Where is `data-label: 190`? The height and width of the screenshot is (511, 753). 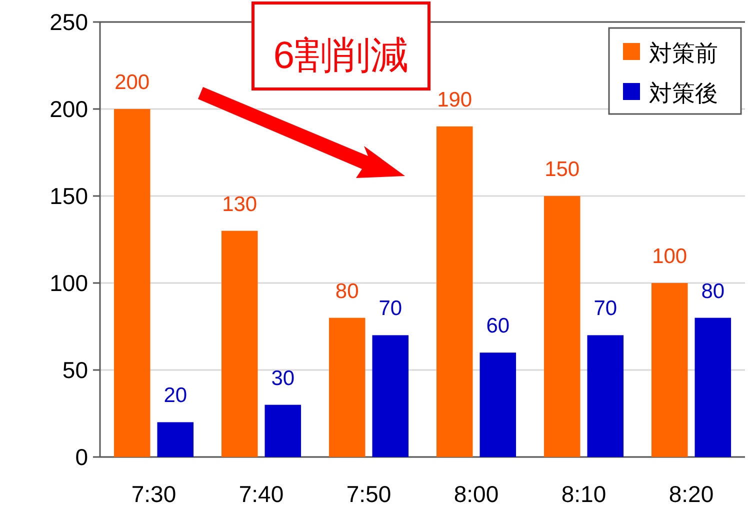
data-label: 190 is located at coordinates (454, 100).